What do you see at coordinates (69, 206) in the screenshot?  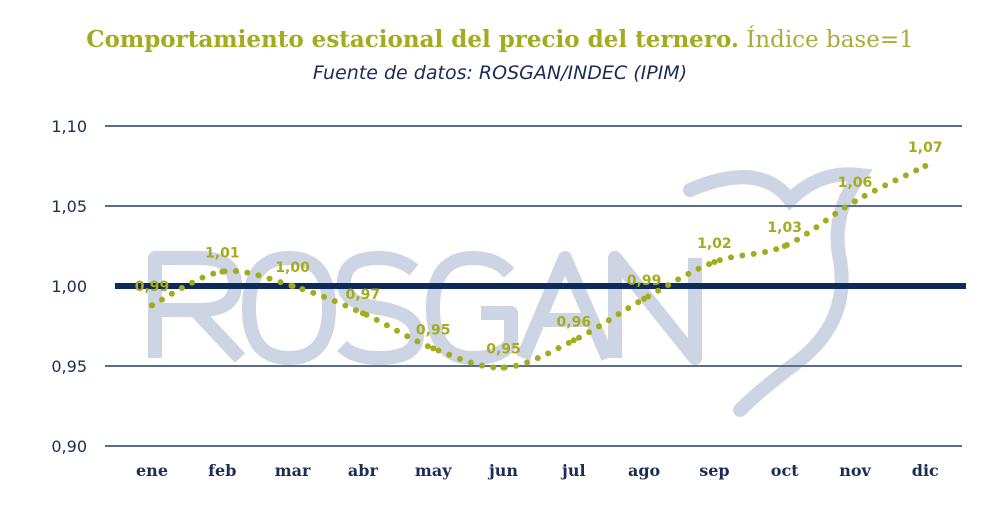 I see `y-tick-label: 1,05` at bounding box center [69, 206].